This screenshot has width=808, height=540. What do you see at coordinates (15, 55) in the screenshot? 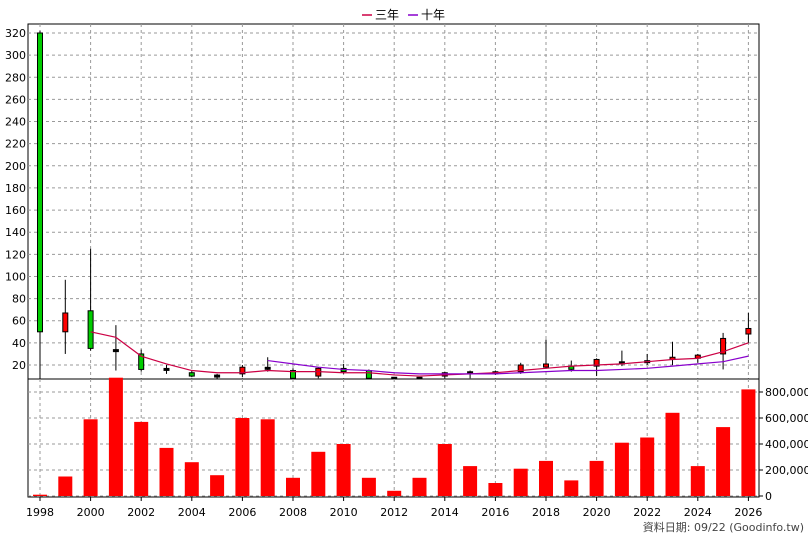
I see `price-tick-label: 300` at bounding box center [15, 55].